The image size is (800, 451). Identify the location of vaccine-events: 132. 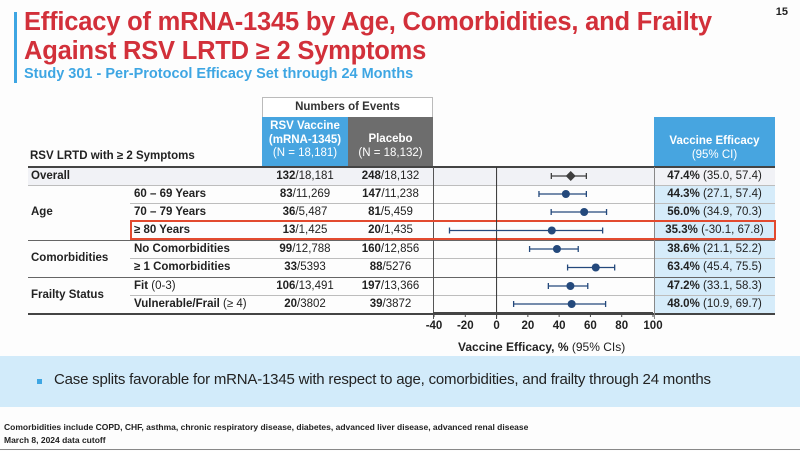
(286, 176).